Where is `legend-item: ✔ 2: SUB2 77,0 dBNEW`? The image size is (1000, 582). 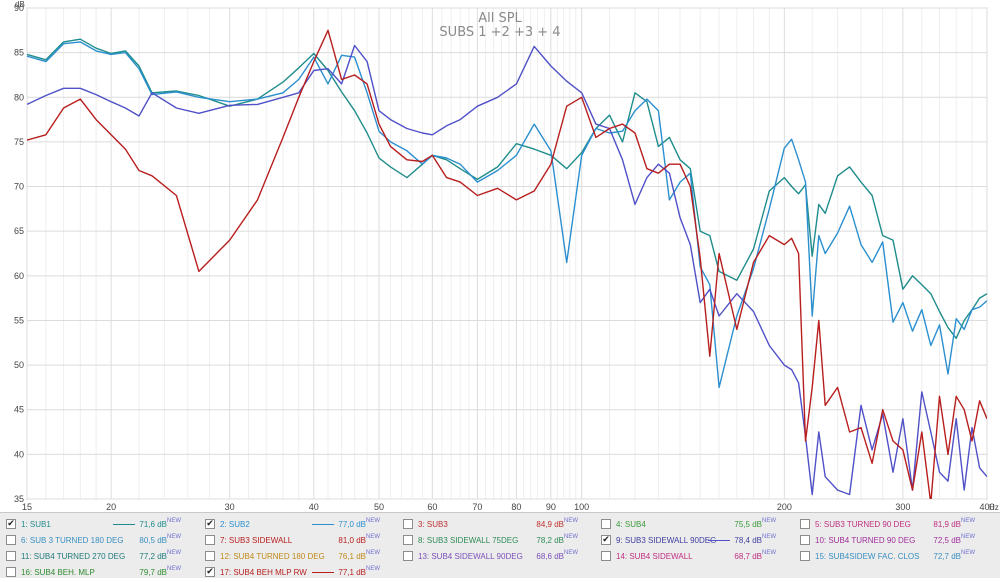
legend-item: ✔ 2: SUB2 77,0 dBNEW is located at coordinates (301, 524).